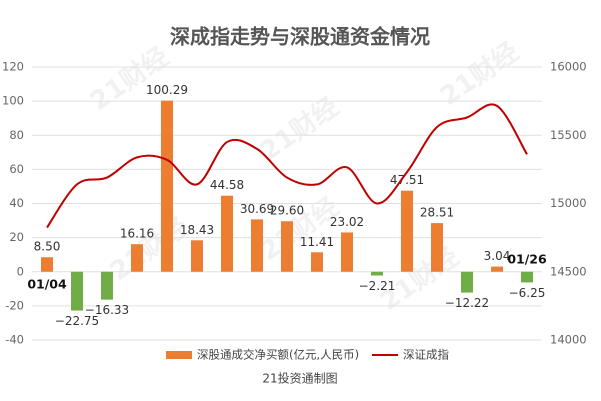 This screenshot has height=401, width=601. I want to click on data-label: 47.51, so click(407, 180).